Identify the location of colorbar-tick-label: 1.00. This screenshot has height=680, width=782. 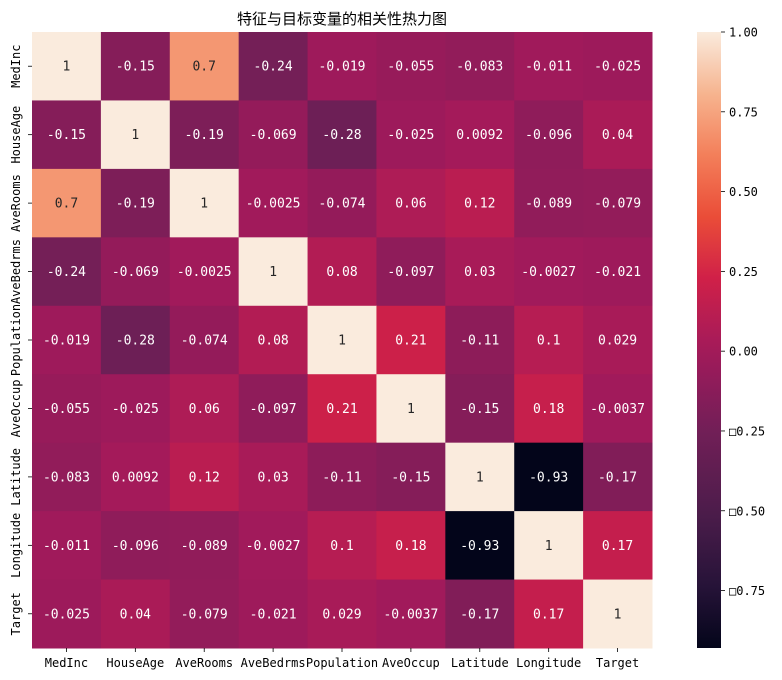
(743, 33).